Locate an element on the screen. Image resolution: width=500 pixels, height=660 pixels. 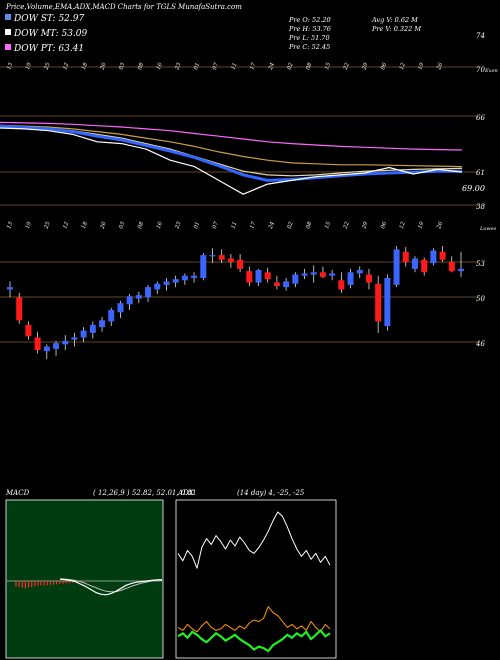
date-label: 25 is located at coordinates (47, 67).